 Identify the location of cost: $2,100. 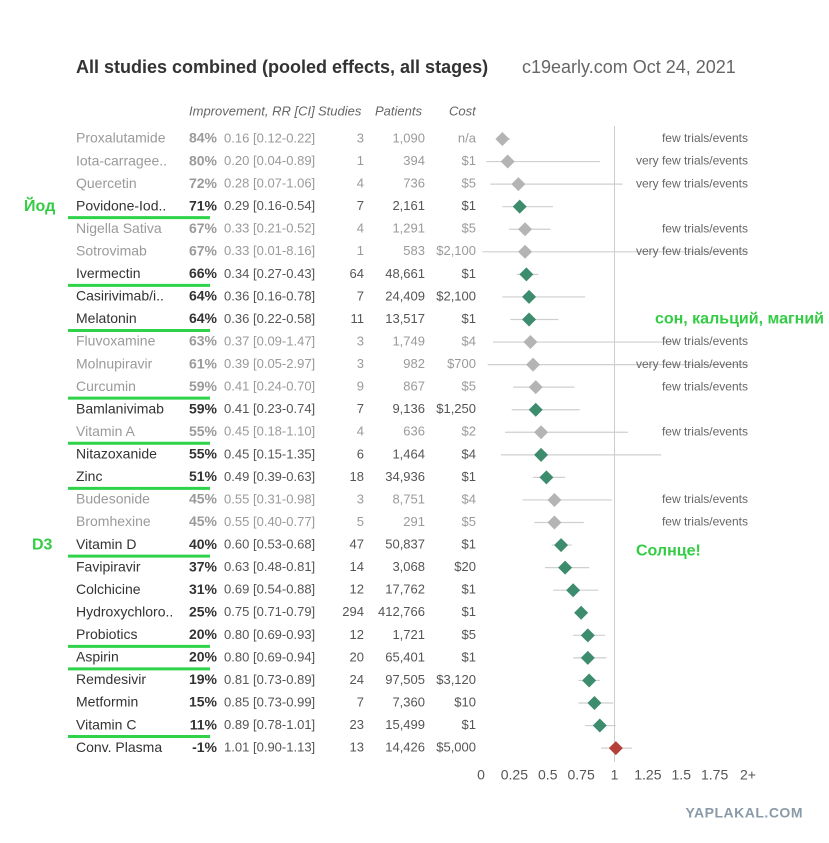
(456, 295).